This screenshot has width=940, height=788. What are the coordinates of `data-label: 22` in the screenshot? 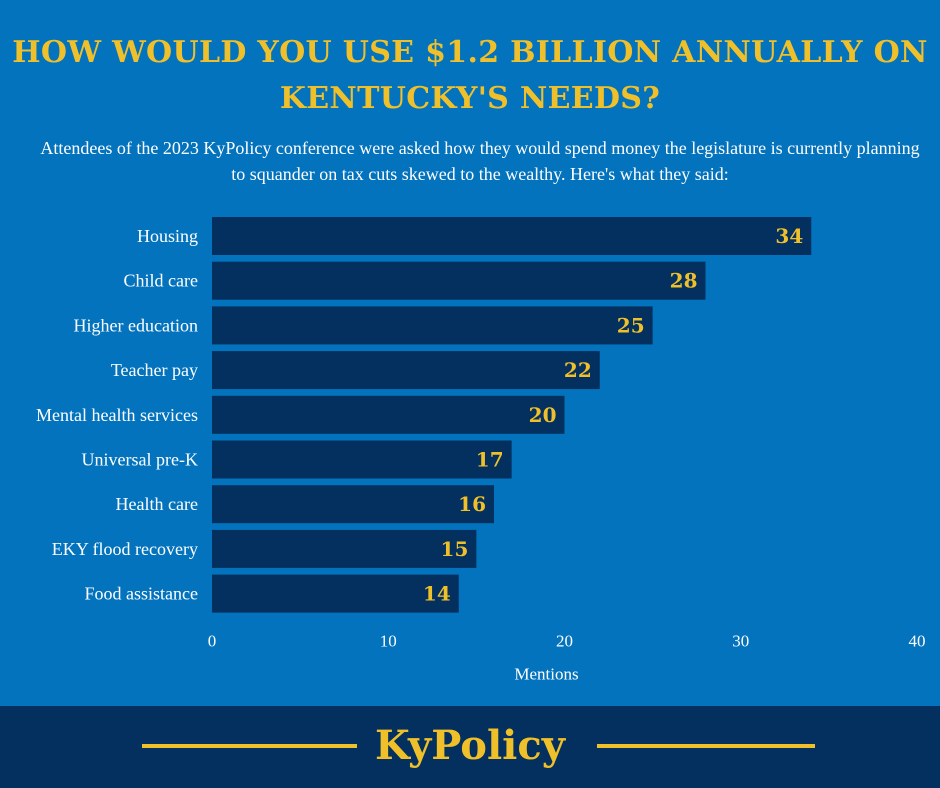 It's located at (578, 370).